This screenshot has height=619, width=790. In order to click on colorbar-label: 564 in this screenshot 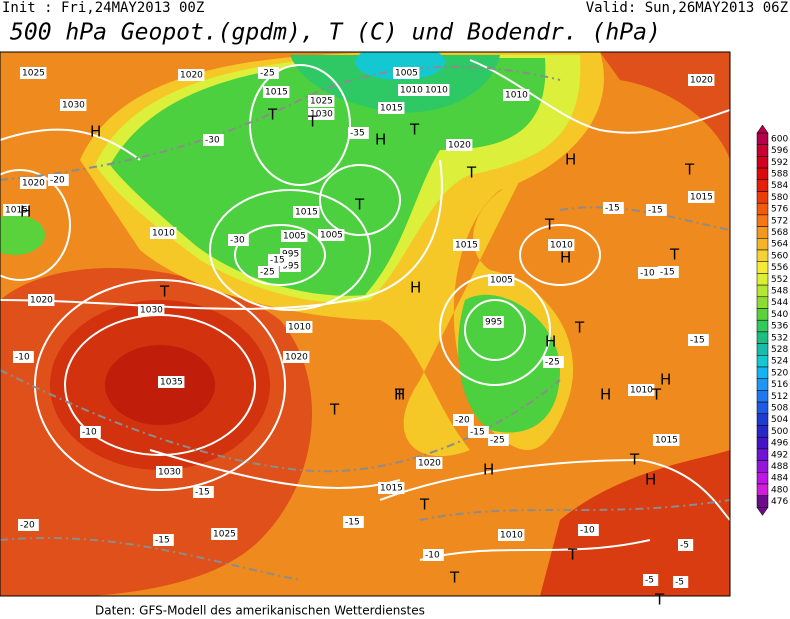, I will do `click(779, 245)`.